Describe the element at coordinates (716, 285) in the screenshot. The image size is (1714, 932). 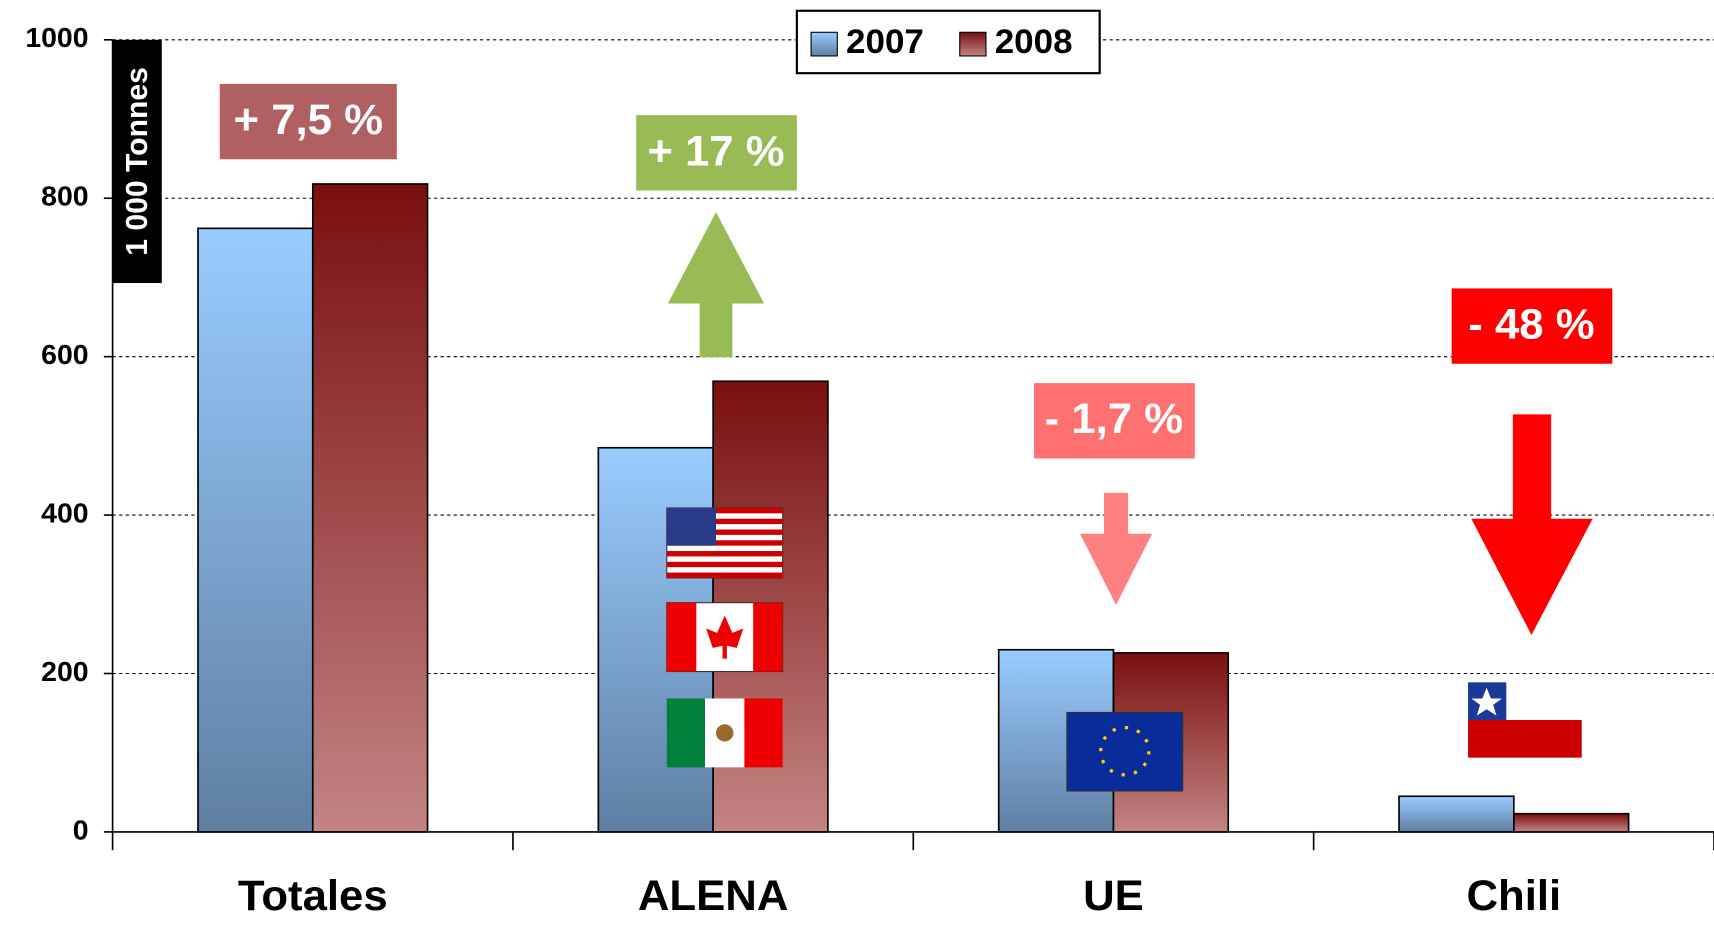
I see `arrow-up` at that location.